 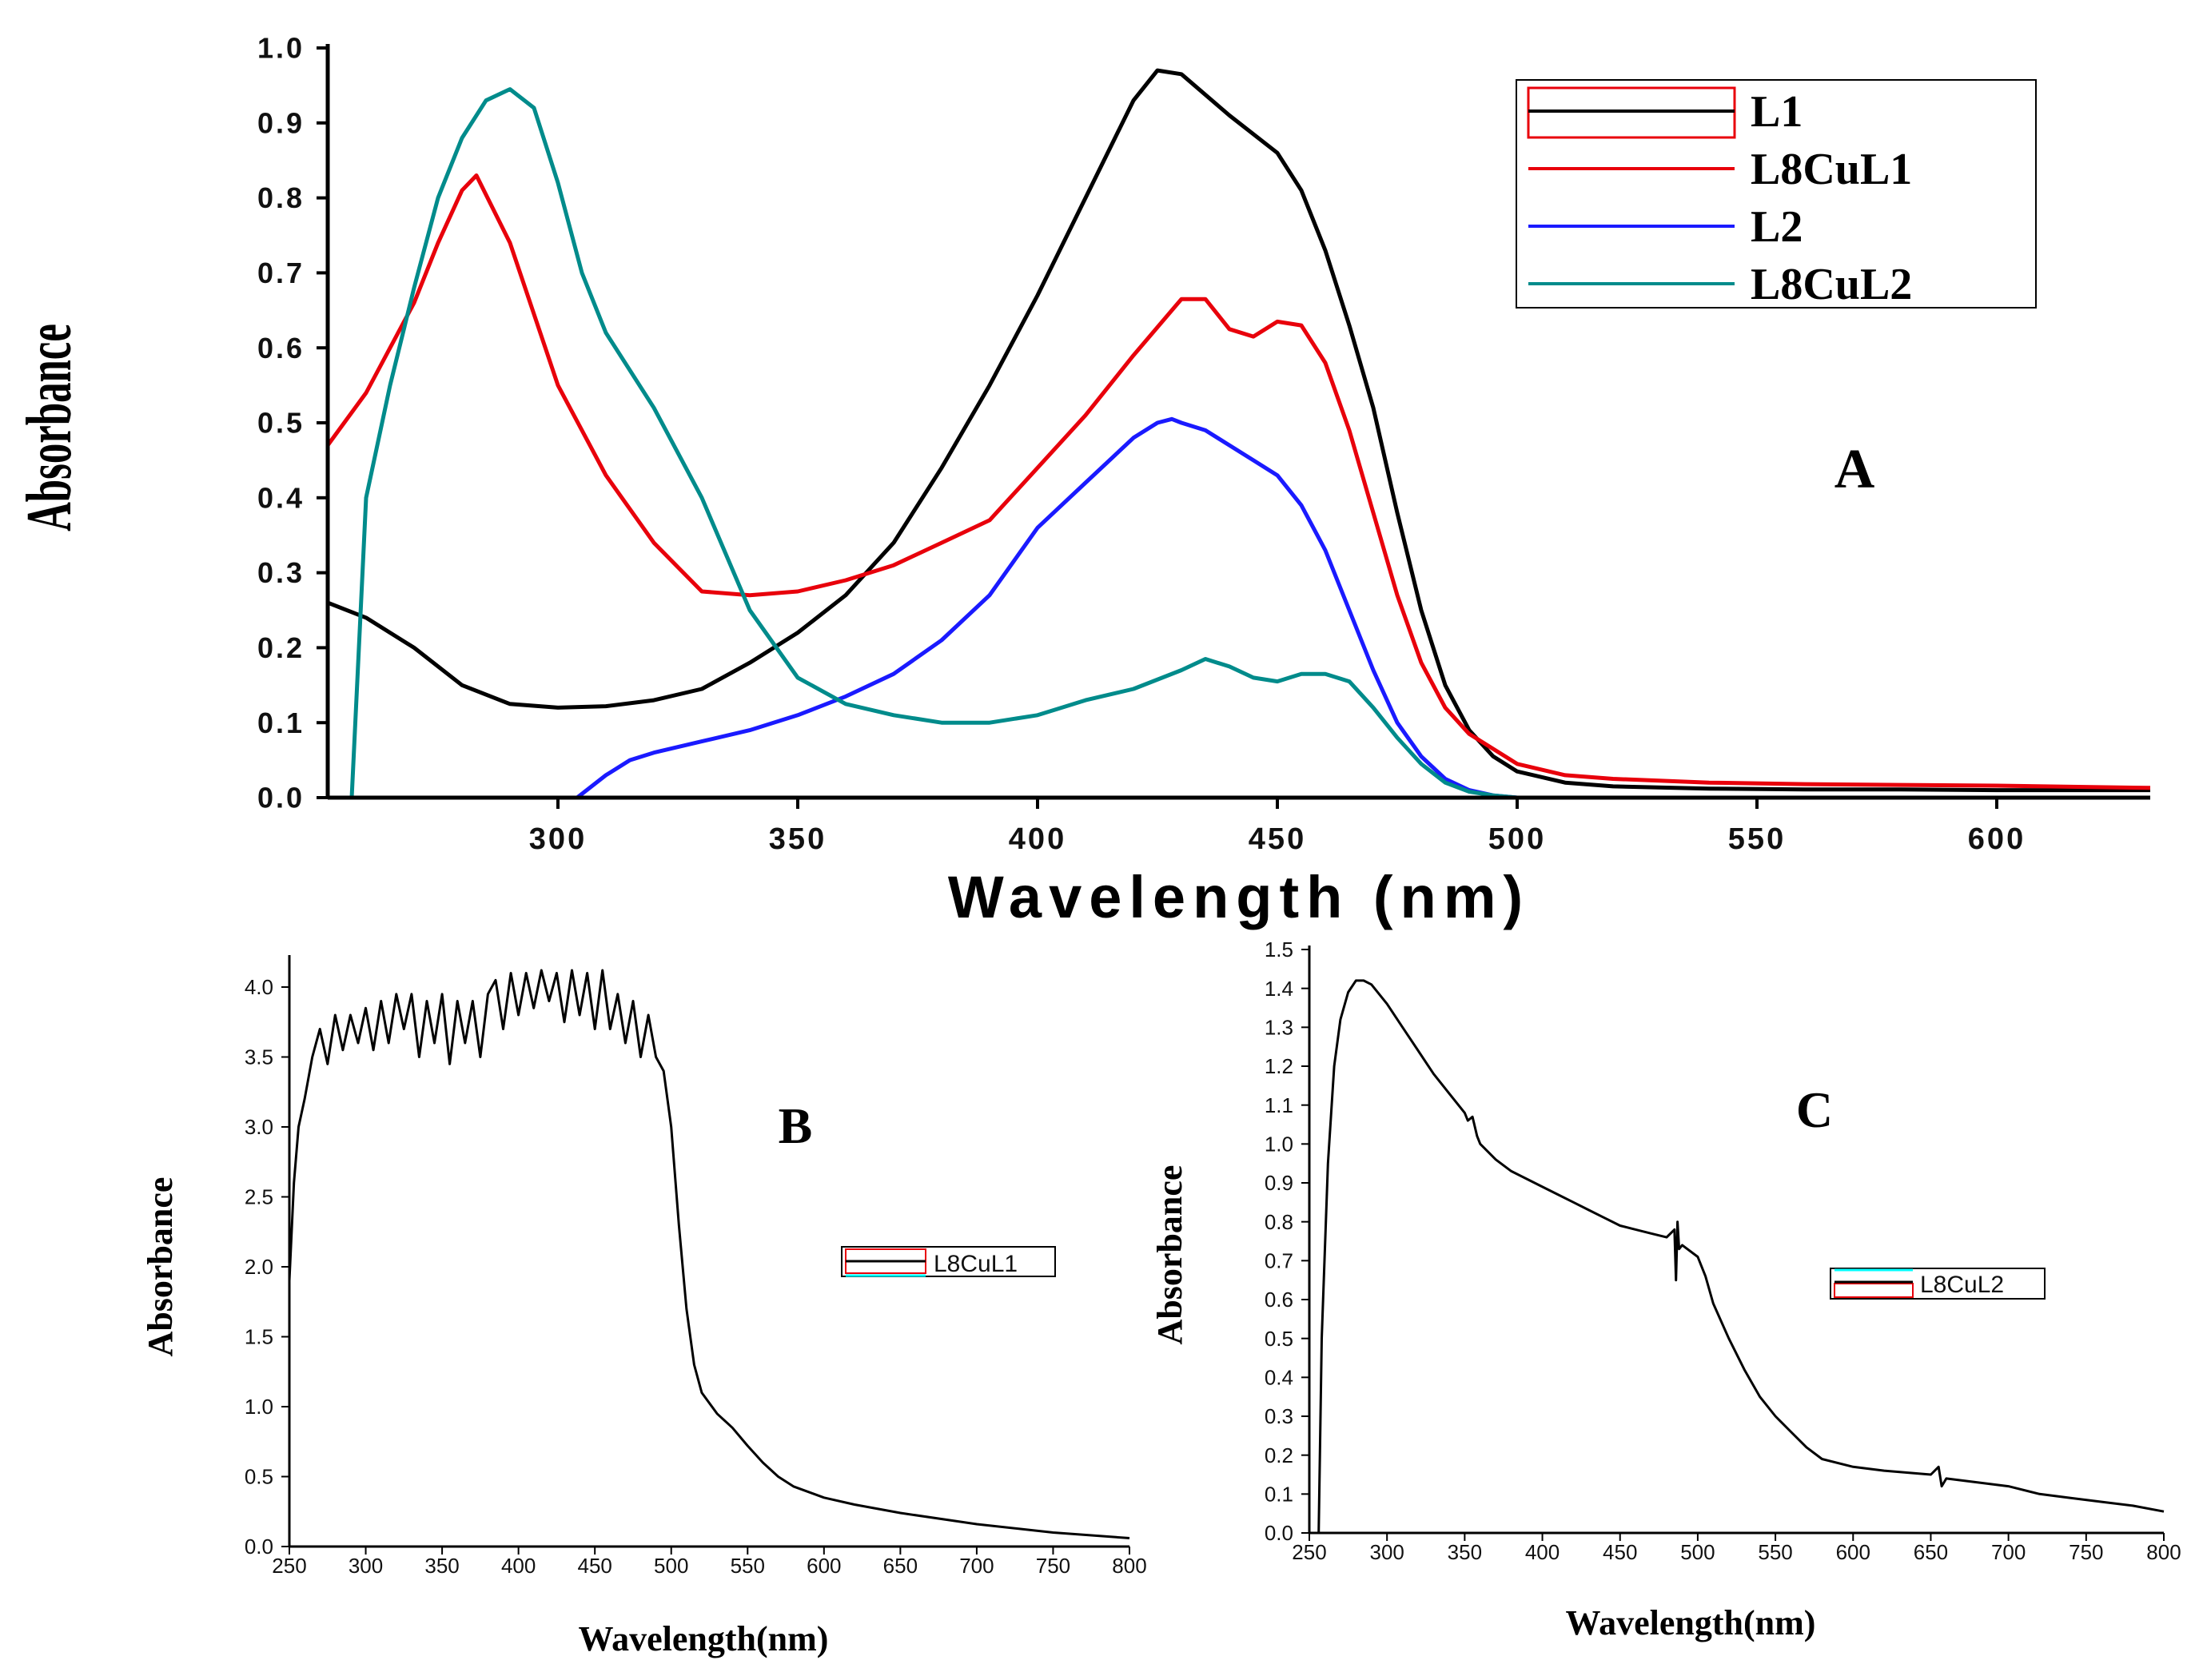 What do you see at coordinates (704, 1638) in the screenshot?
I see `panel-b-x-axis-label: Wavelength(nm)` at bounding box center [704, 1638].